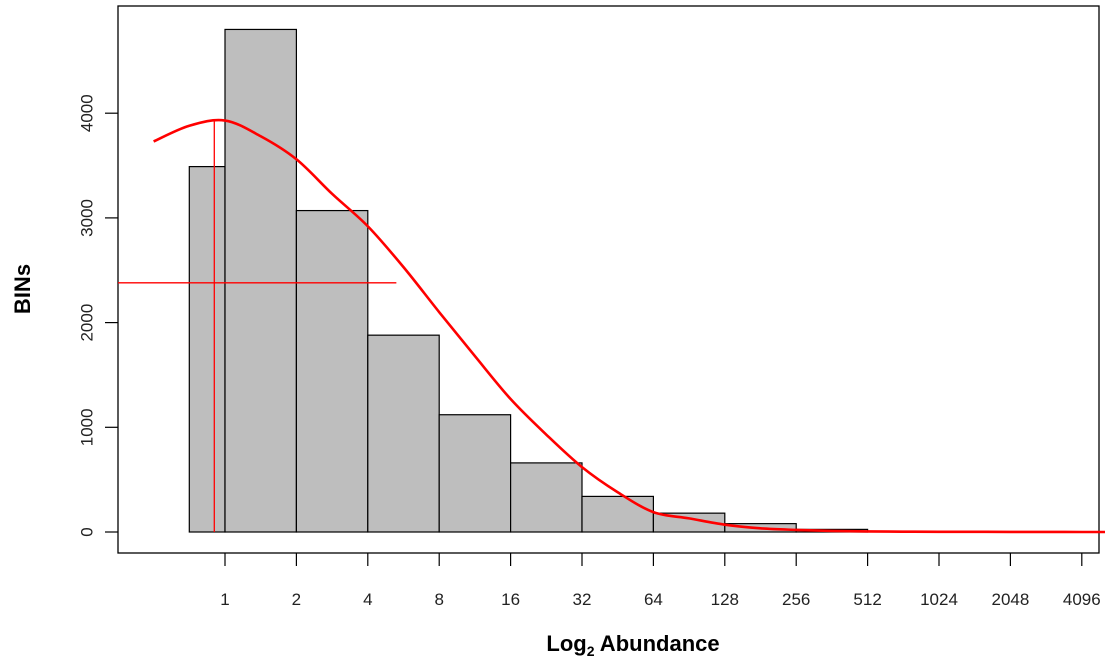 Image resolution: width=1105 pixels, height=662 pixels. I want to click on x-tick-label-16: 16, so click(510, 599).